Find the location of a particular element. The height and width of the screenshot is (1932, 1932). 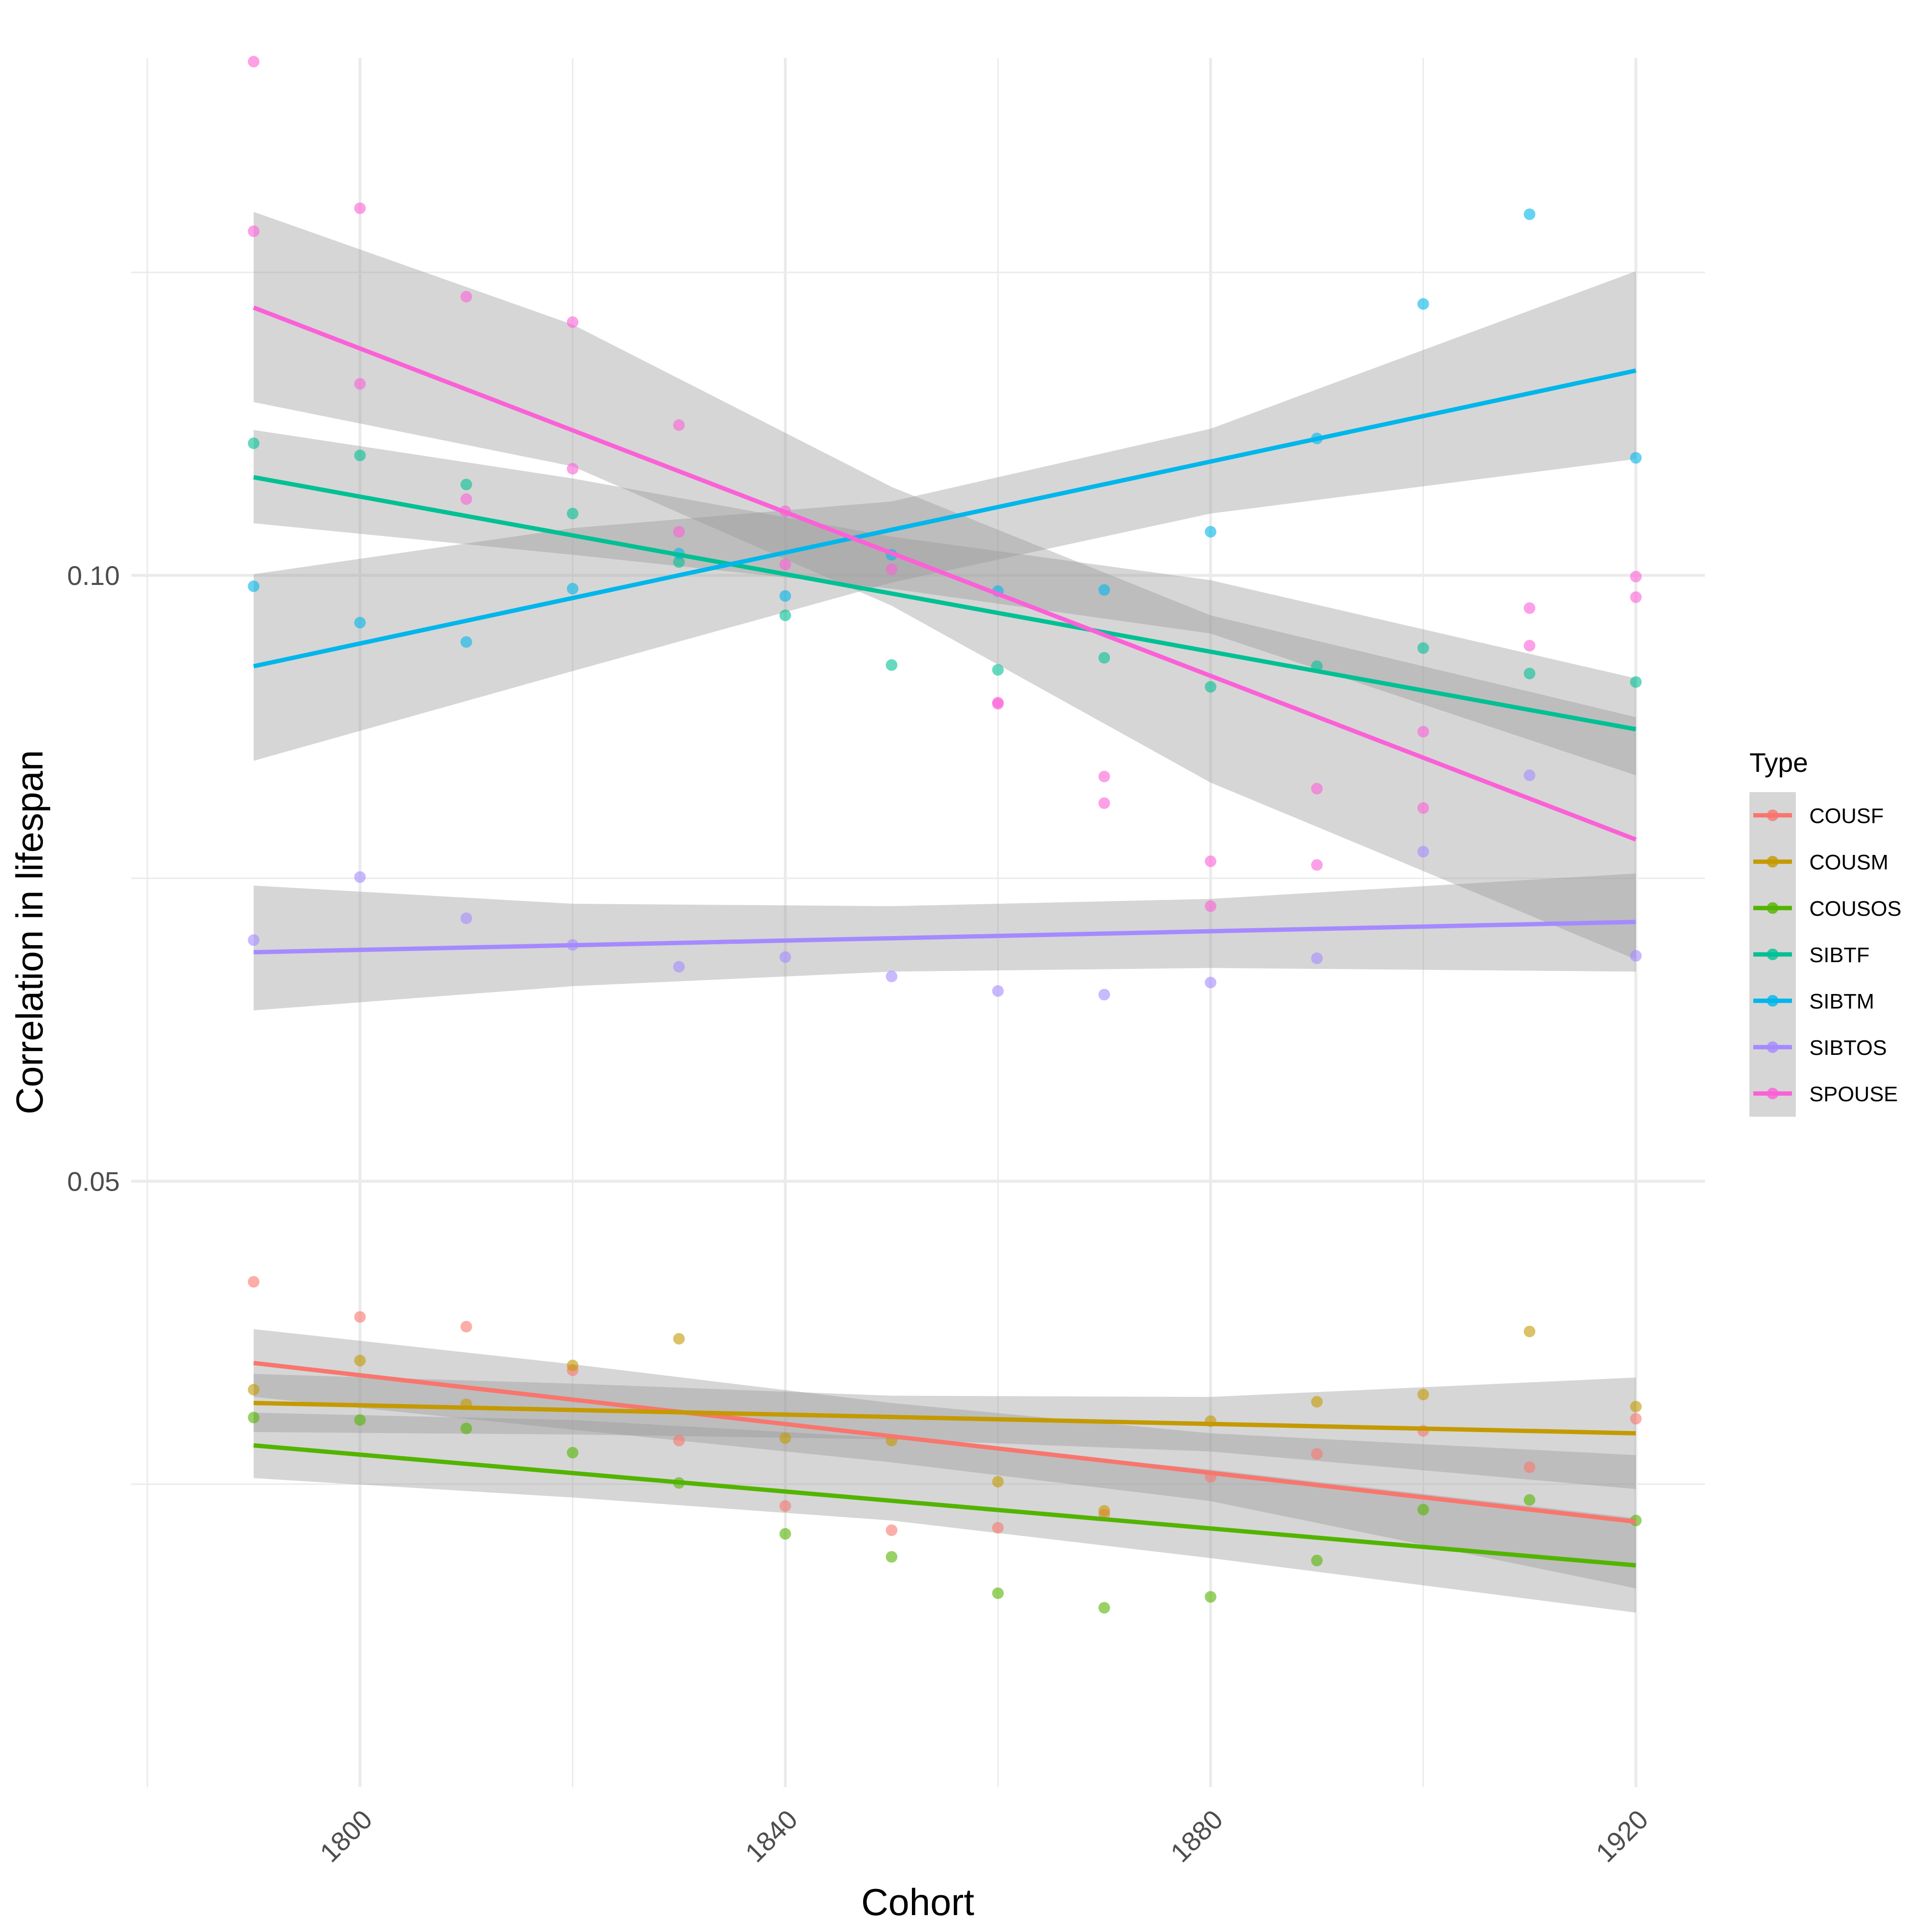

fit-line-cousos is located at coordinates (944, 1505).